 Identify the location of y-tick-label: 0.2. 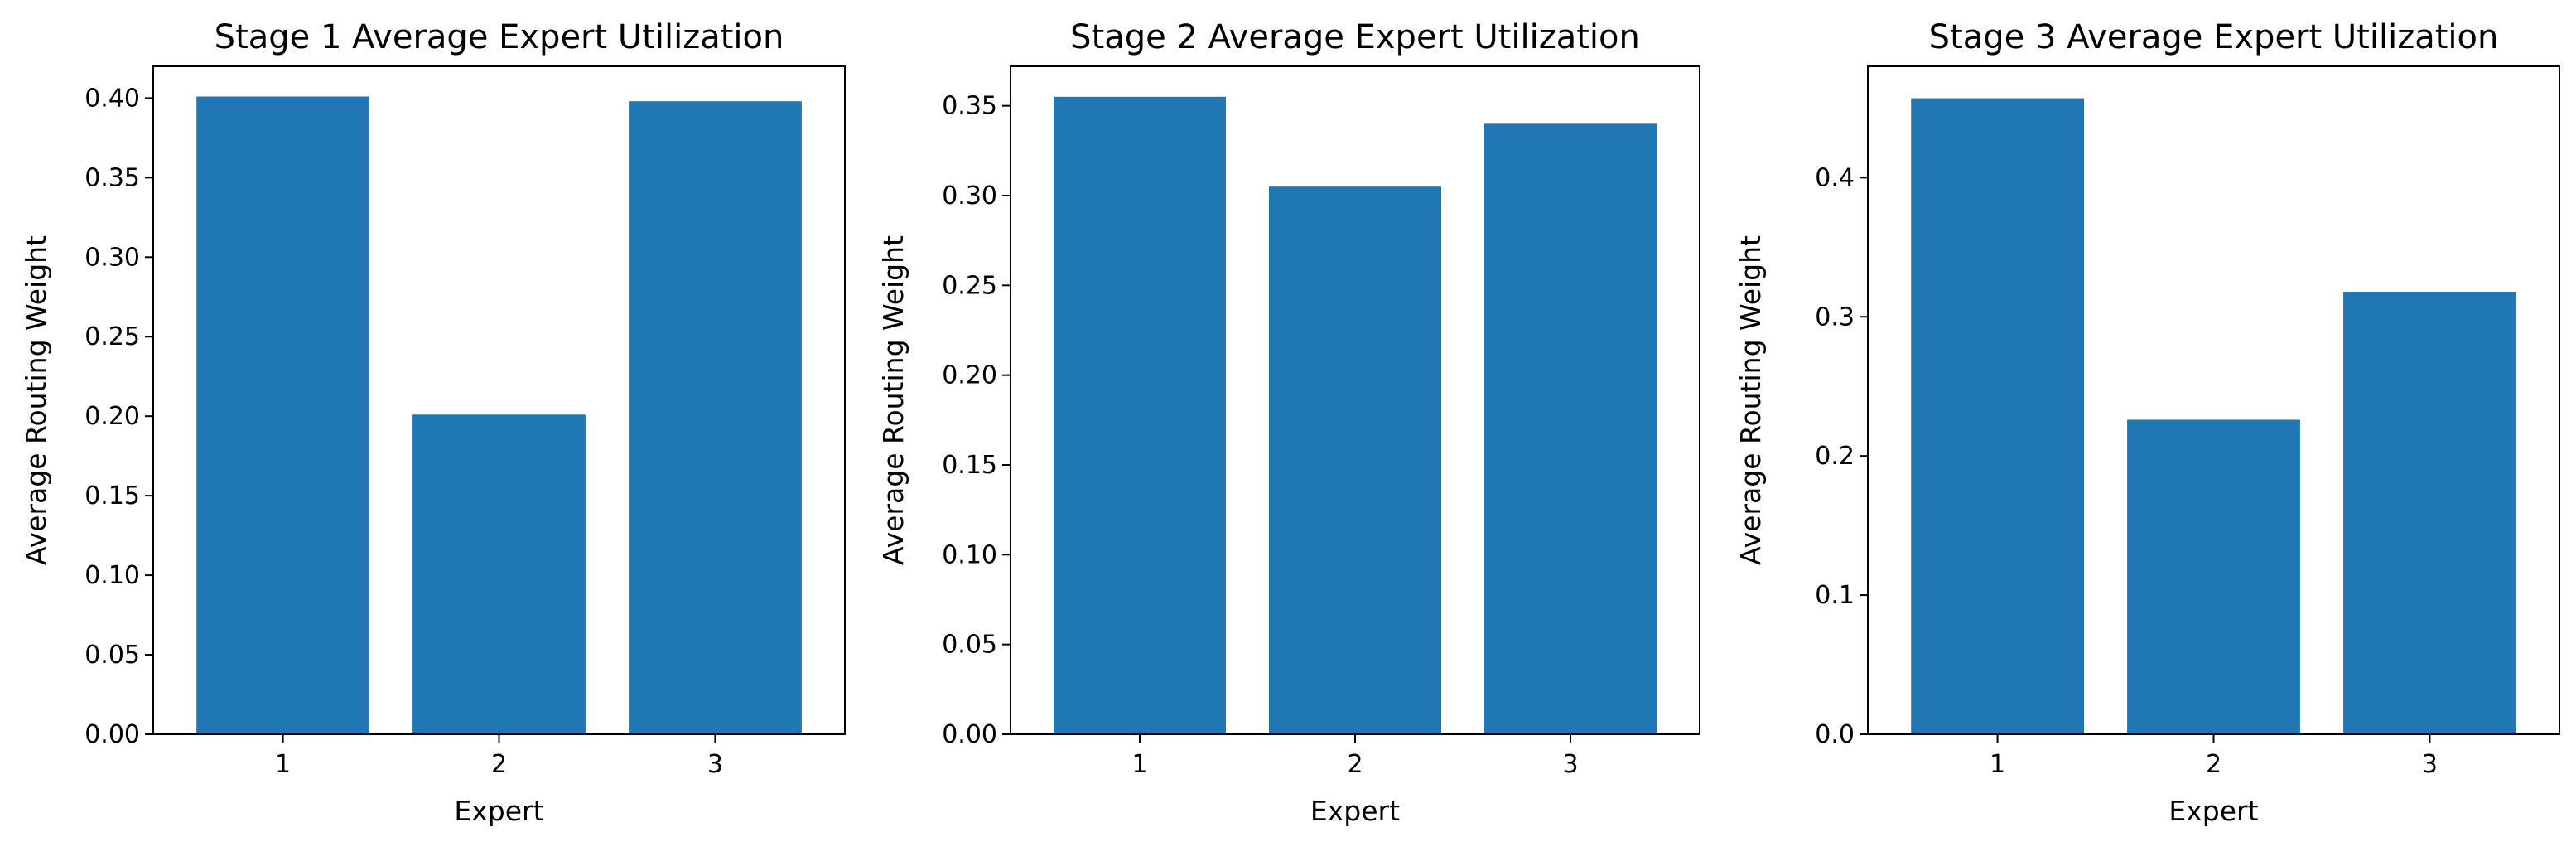
(1835, 456).